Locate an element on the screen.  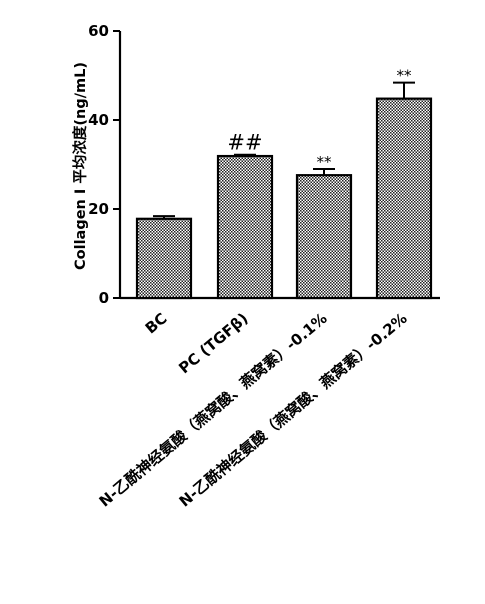
error-bars is located at coordinates (284, 150).